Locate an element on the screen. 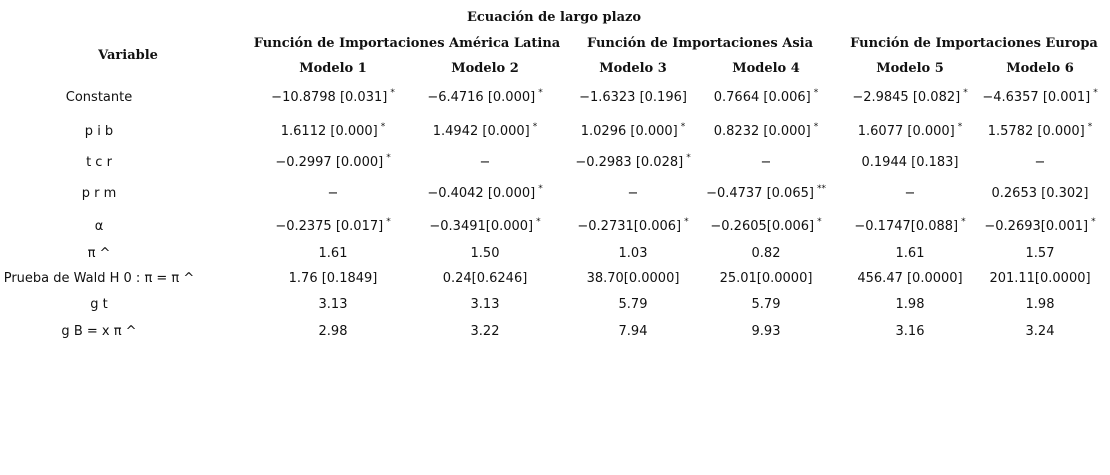  row-label: p r m is located at coordinates (99, 193).